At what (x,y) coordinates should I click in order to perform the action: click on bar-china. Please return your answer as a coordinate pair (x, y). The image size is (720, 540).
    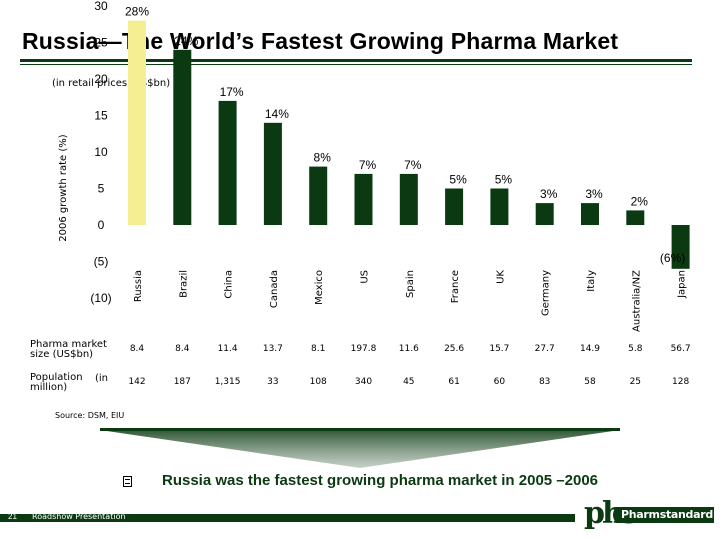
    Looking at the image, I should click on (227, 162).